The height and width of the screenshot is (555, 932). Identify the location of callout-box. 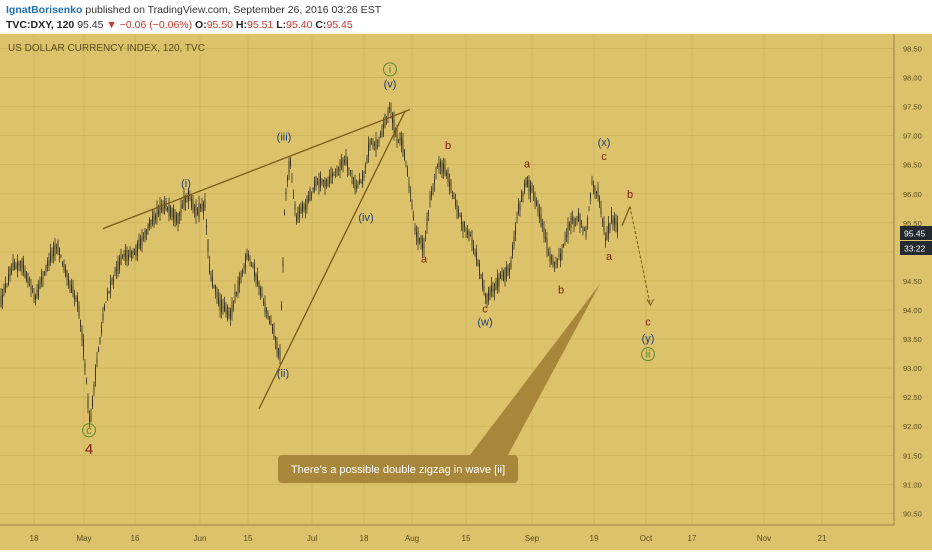
(398, 469).